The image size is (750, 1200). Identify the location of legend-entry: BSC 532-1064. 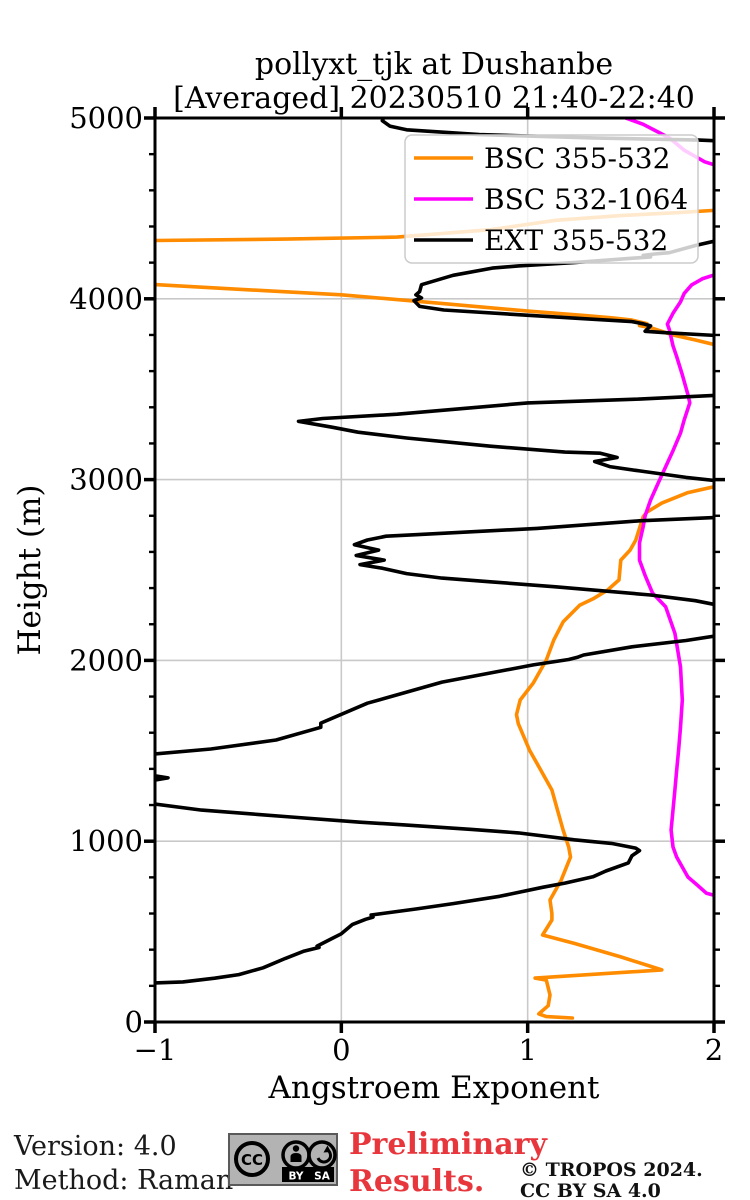
(551, 199).